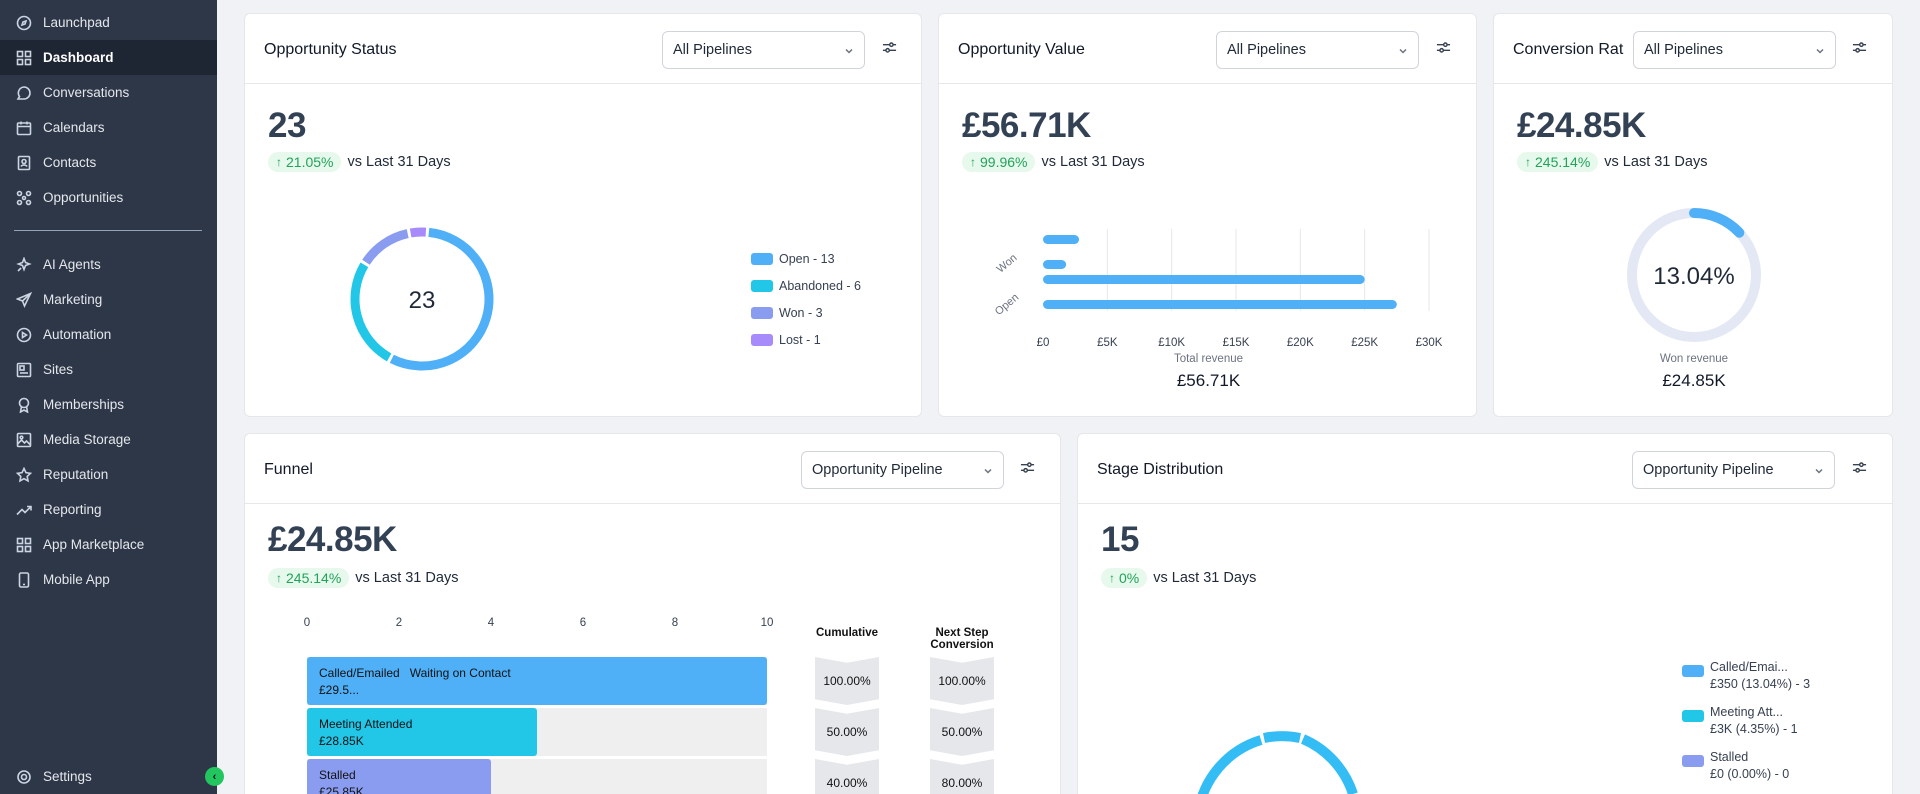 This screenshot has width=1920, height=794. I want to click on sidebar-item-calendars: Calendars, so click(108, 127).